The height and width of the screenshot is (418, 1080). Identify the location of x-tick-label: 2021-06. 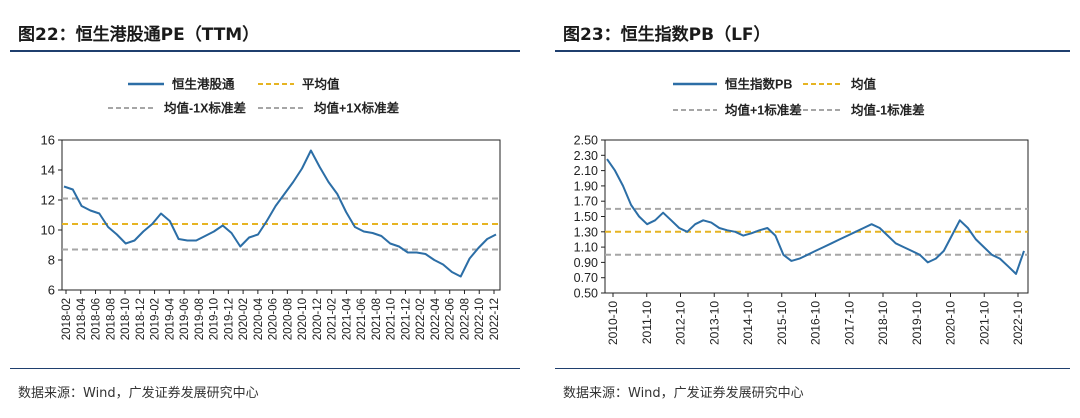
(362, 319).